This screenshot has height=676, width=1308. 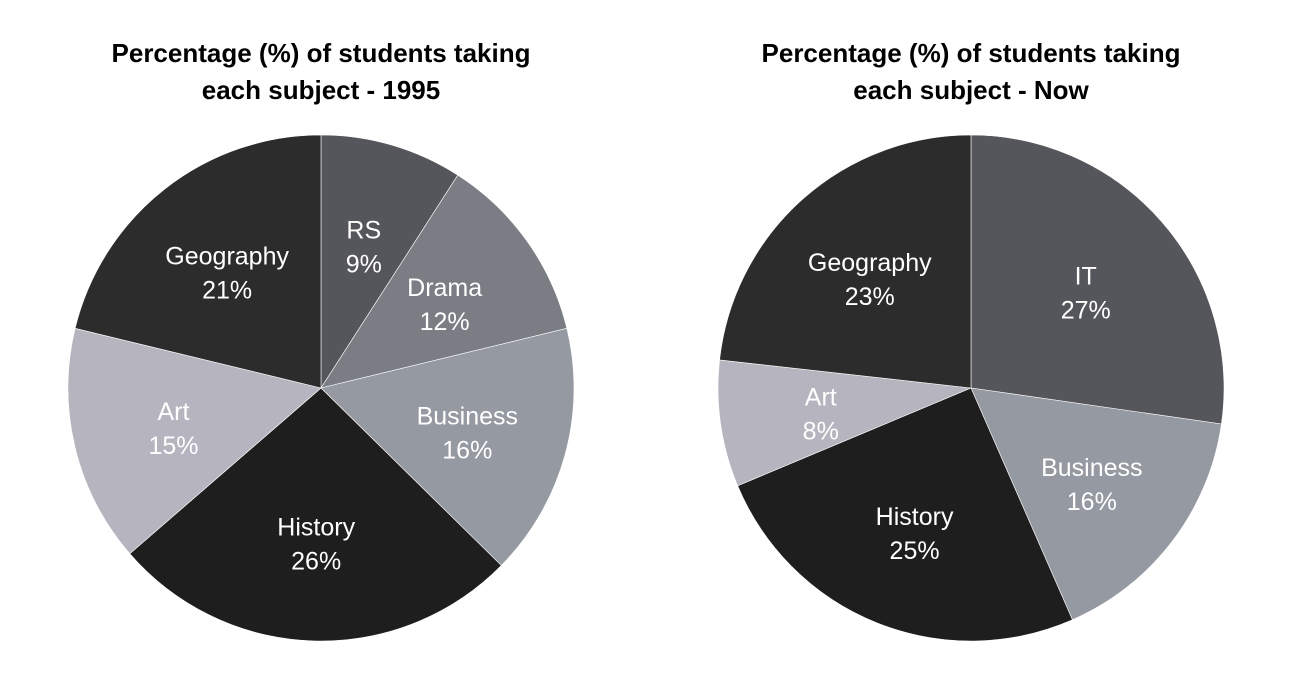 I want to click on chart-title-line-2: each subject - Now, so click(x=971, y=90).